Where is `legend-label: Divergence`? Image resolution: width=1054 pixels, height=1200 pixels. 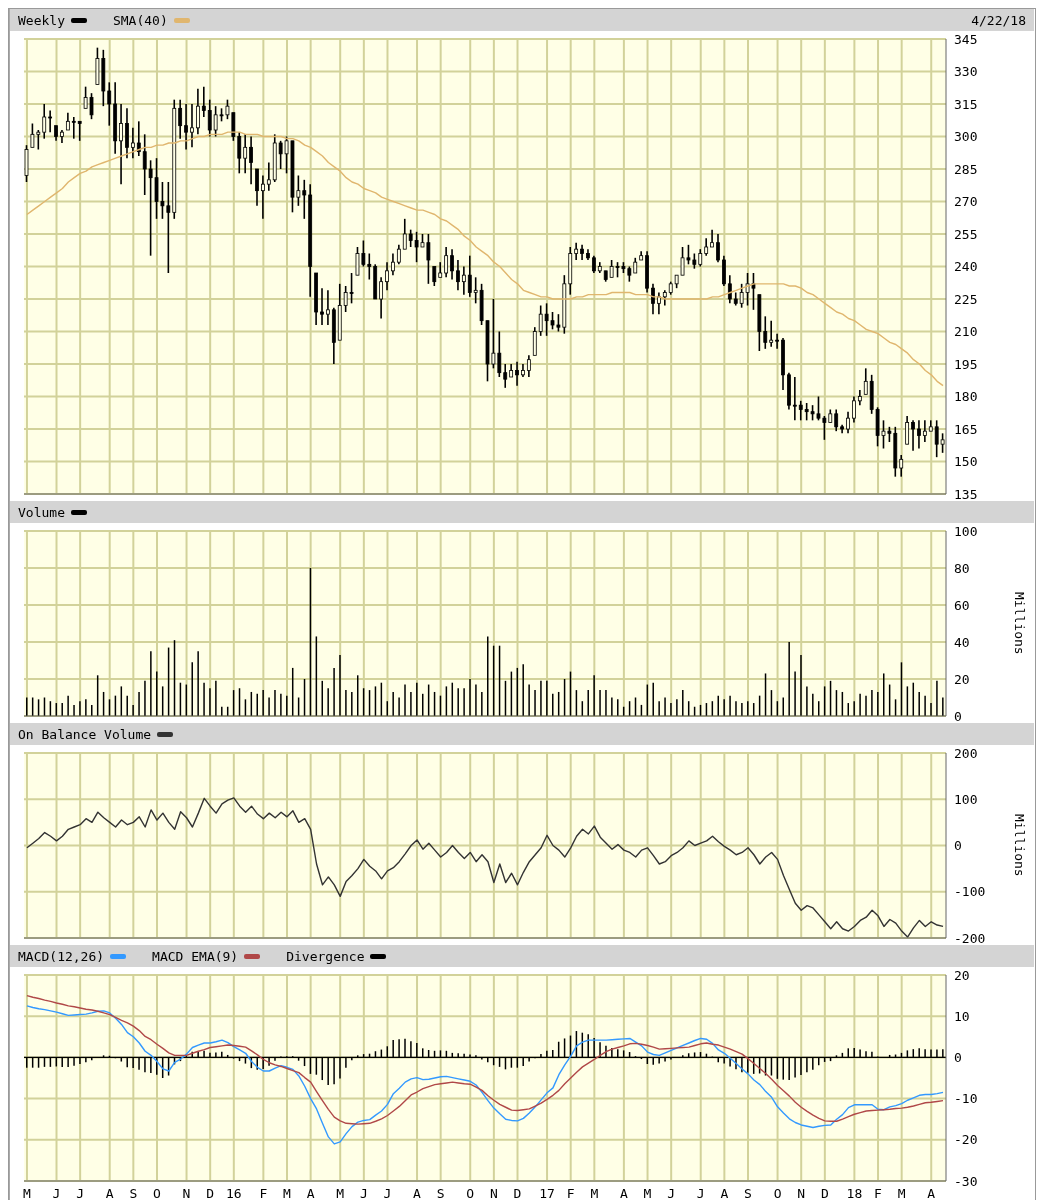 legend-label: Divergence is located at coordinates (325, 956).